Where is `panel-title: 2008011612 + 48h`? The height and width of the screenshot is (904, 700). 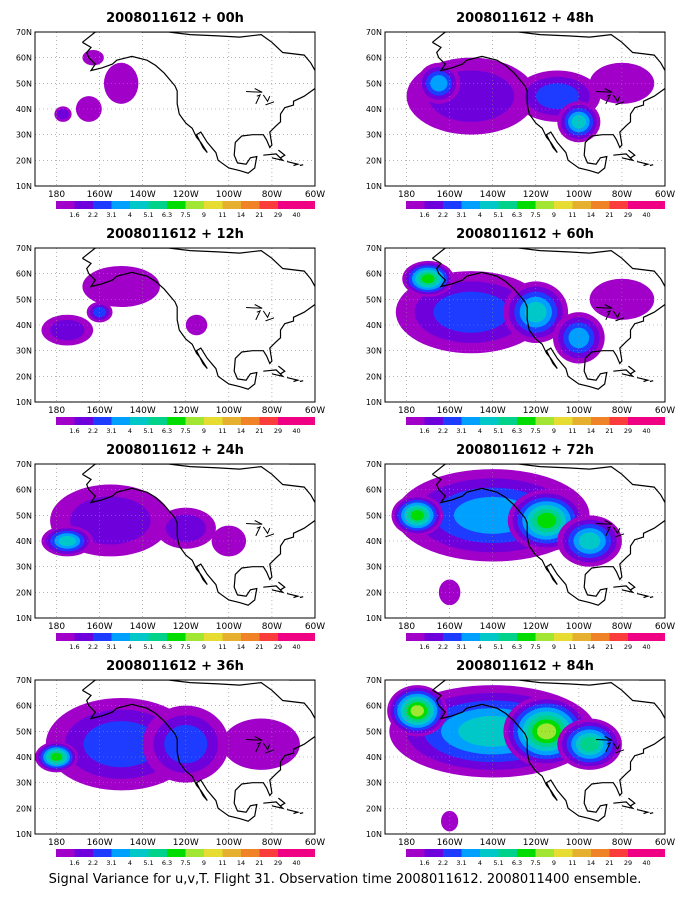 panel-title: 2008011612 + 48h is located at coordinates (525, 18).